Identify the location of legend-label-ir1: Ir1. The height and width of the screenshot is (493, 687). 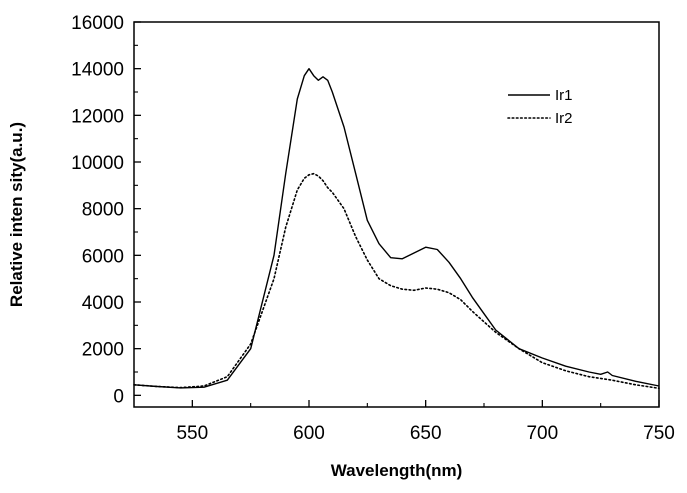
(564, 95).